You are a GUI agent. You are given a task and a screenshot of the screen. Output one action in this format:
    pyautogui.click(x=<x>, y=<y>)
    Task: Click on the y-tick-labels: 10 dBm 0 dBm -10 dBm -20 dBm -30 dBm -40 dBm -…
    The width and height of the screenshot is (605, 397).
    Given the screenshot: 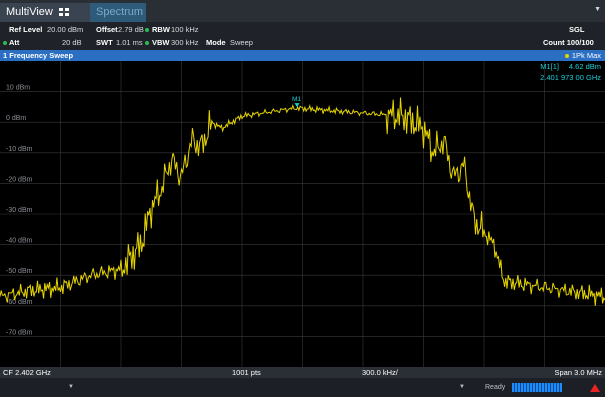 What is the action you would take?
    pyautogui.click(x=19, y=211)
    